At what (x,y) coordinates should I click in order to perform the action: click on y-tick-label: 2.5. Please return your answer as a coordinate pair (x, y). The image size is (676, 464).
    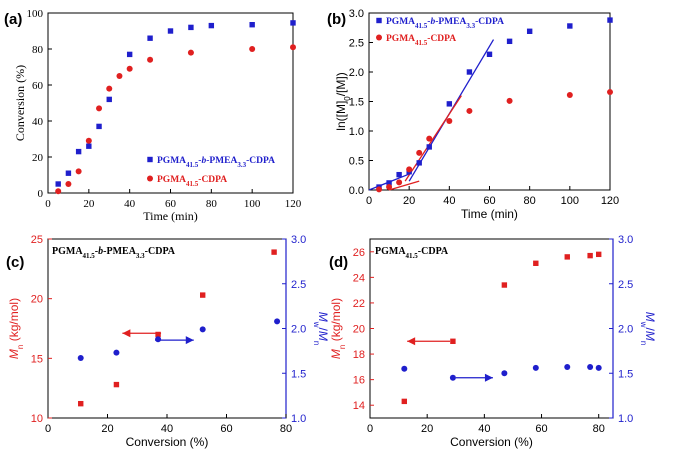
    Looking at the image, I should click on (356, 44).